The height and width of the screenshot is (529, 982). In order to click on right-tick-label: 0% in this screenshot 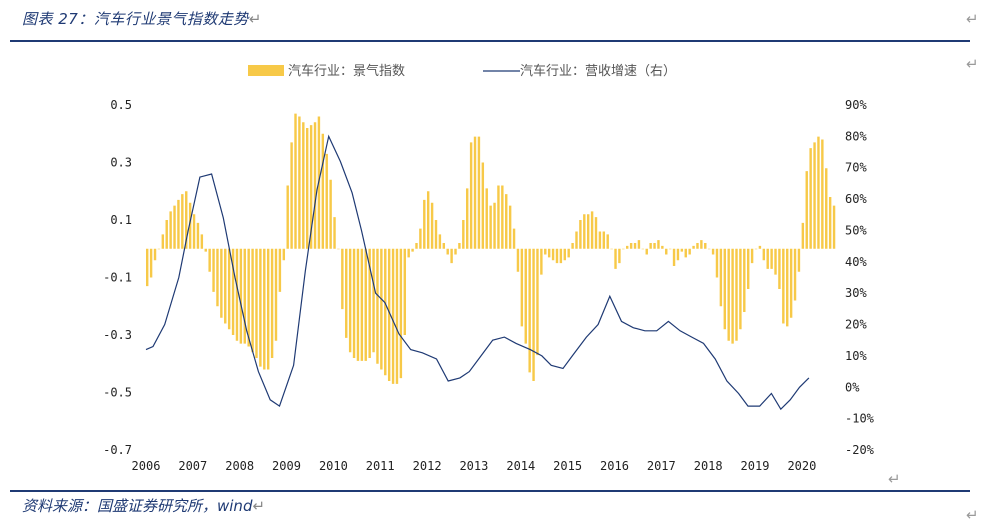, I will do `click(852, 387)`.